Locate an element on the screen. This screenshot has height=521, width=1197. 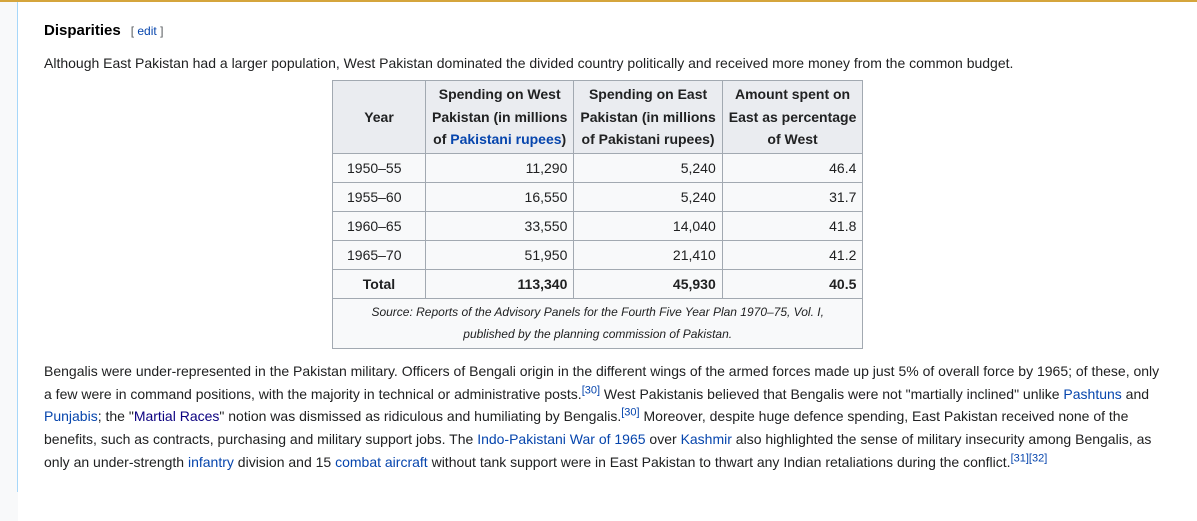
table-row: 1955–60 16,550 5,240 31.7 is located at coordinates (598, 196).